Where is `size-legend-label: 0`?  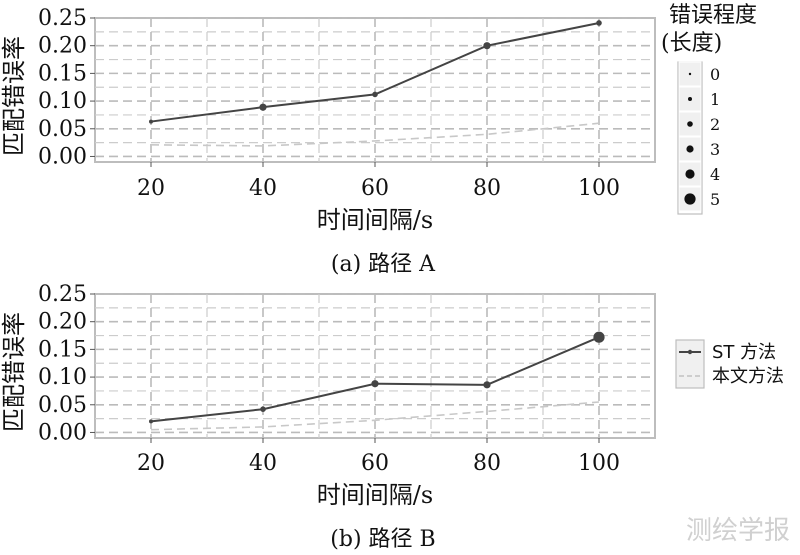
size-legend-label: 0 is located at coordinates (715, 74).